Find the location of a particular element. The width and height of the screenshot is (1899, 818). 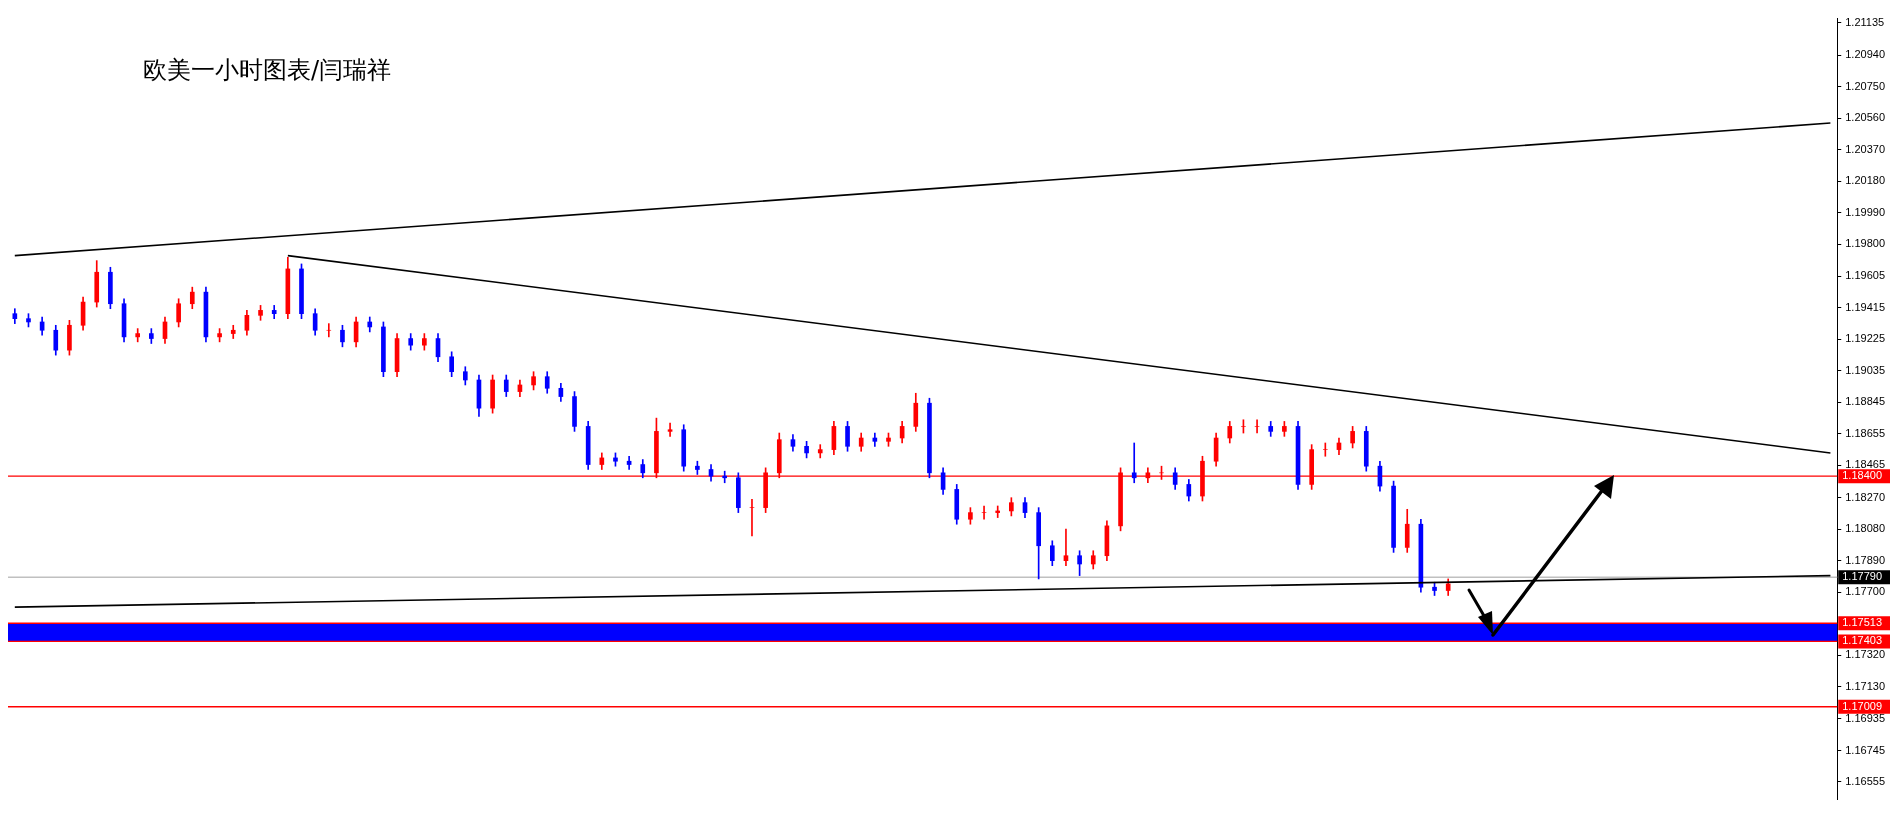

y-tick-label: 1.18465 is located at coordinates (1865, 464).